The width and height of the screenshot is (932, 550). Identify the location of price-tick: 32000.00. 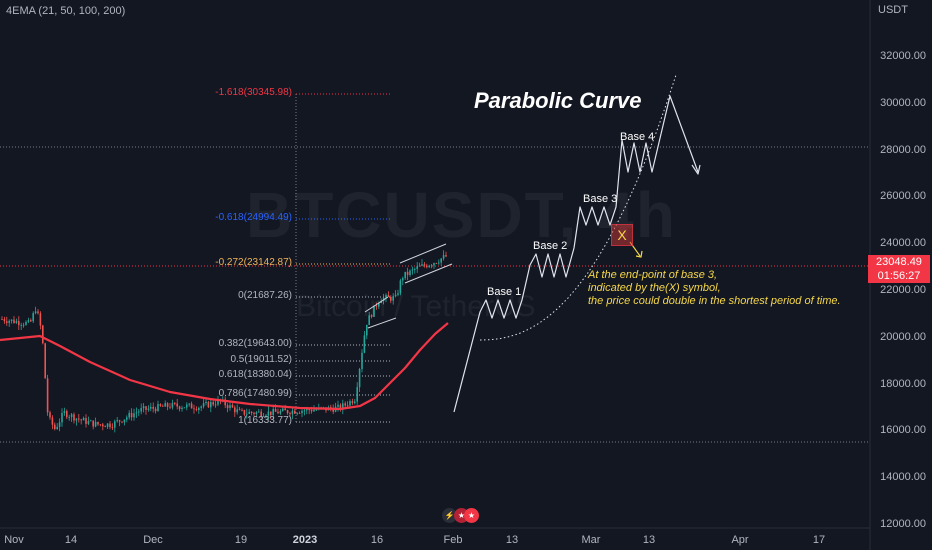
(903, 56).